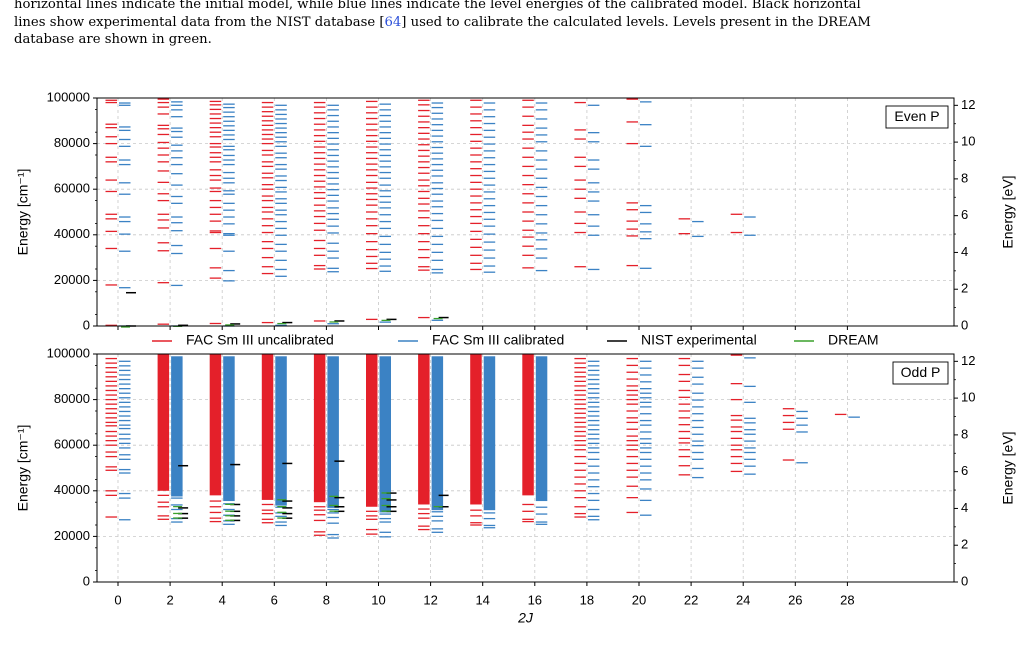 The width and height of the screenshot is (1027, 663). I want to click on even-y-tick-label: 20000, so click(72, 279).